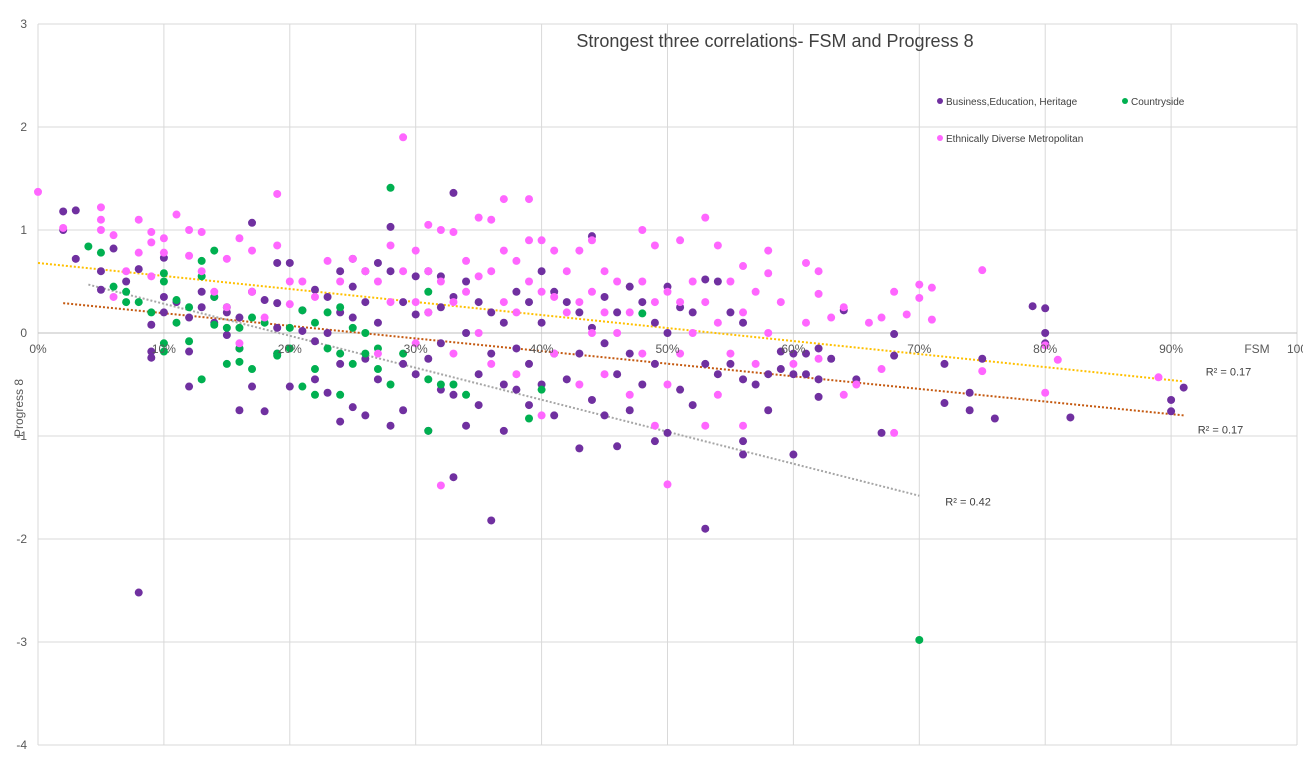 The image size is (1303, 757). Describe the element at coordinates (1098, 437) in the screenshot. I see `r-squared-labels: R² = 0.17 R² = 0.17 R² = 0.42` at that location.